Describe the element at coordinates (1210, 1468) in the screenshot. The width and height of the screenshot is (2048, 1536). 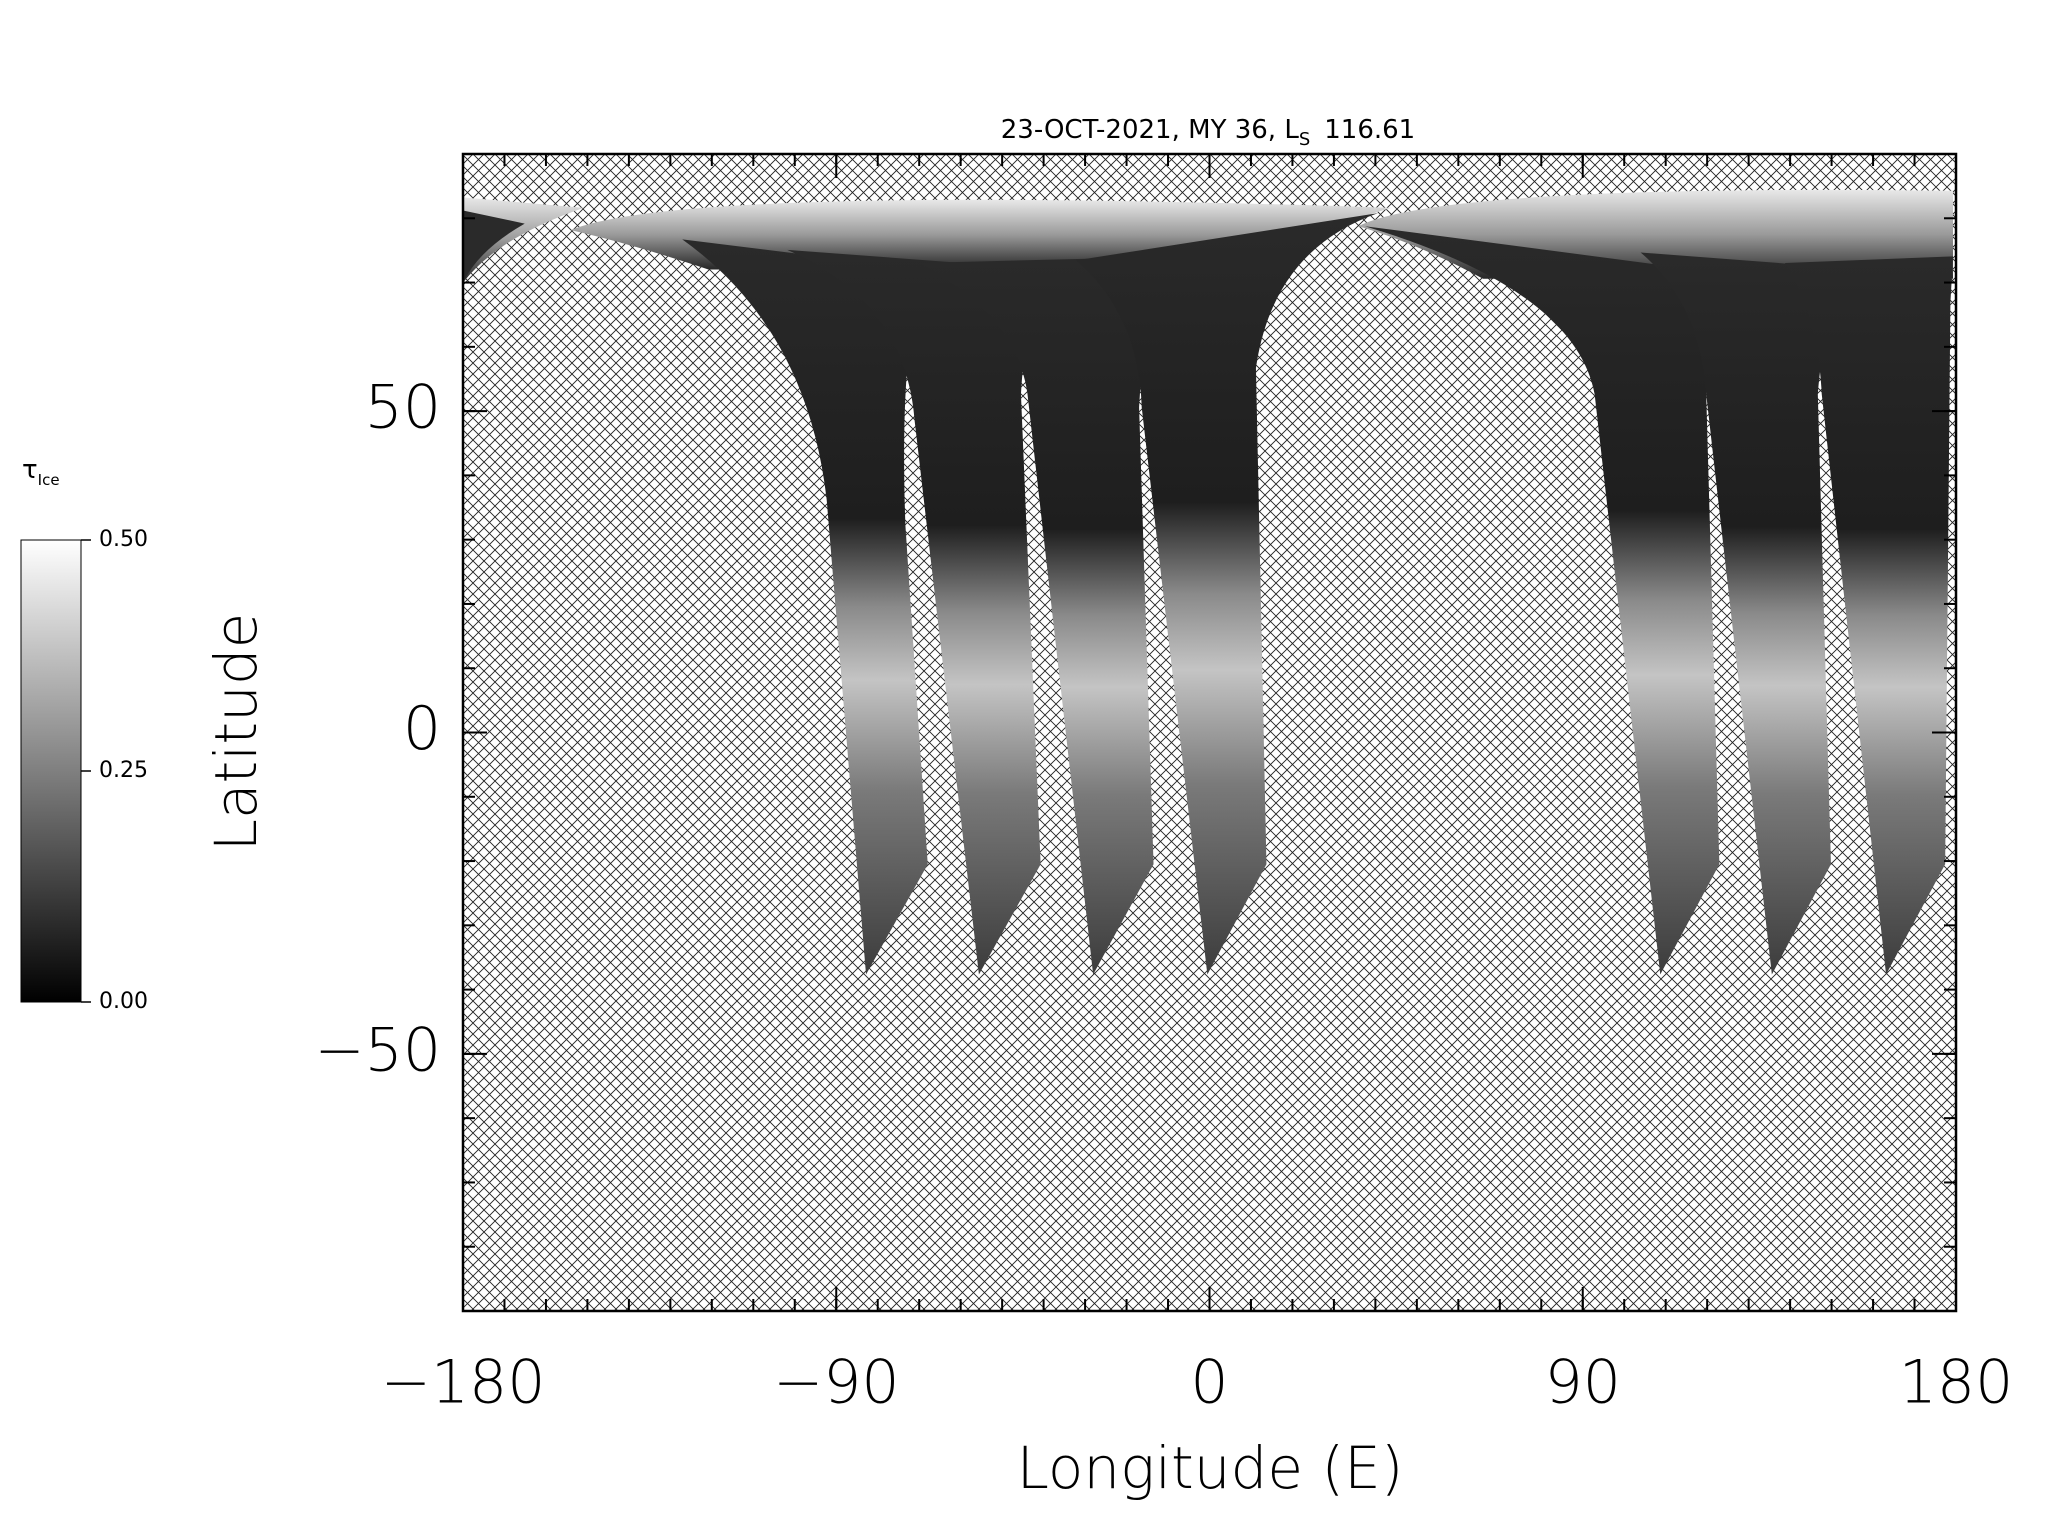
I see `x-axis-label: Longitude (E)` at that location.